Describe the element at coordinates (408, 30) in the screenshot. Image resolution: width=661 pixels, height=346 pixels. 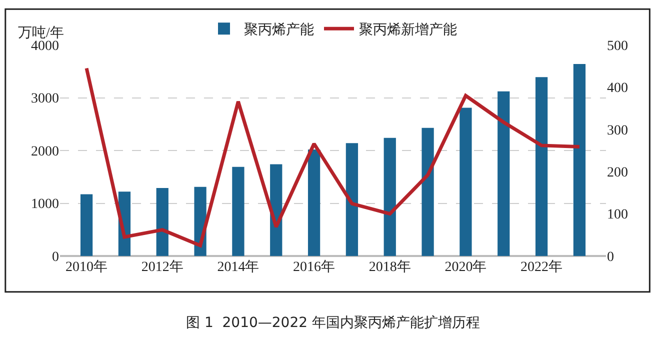
I see `legend-label: 聚丙烯新增产能` at that location.